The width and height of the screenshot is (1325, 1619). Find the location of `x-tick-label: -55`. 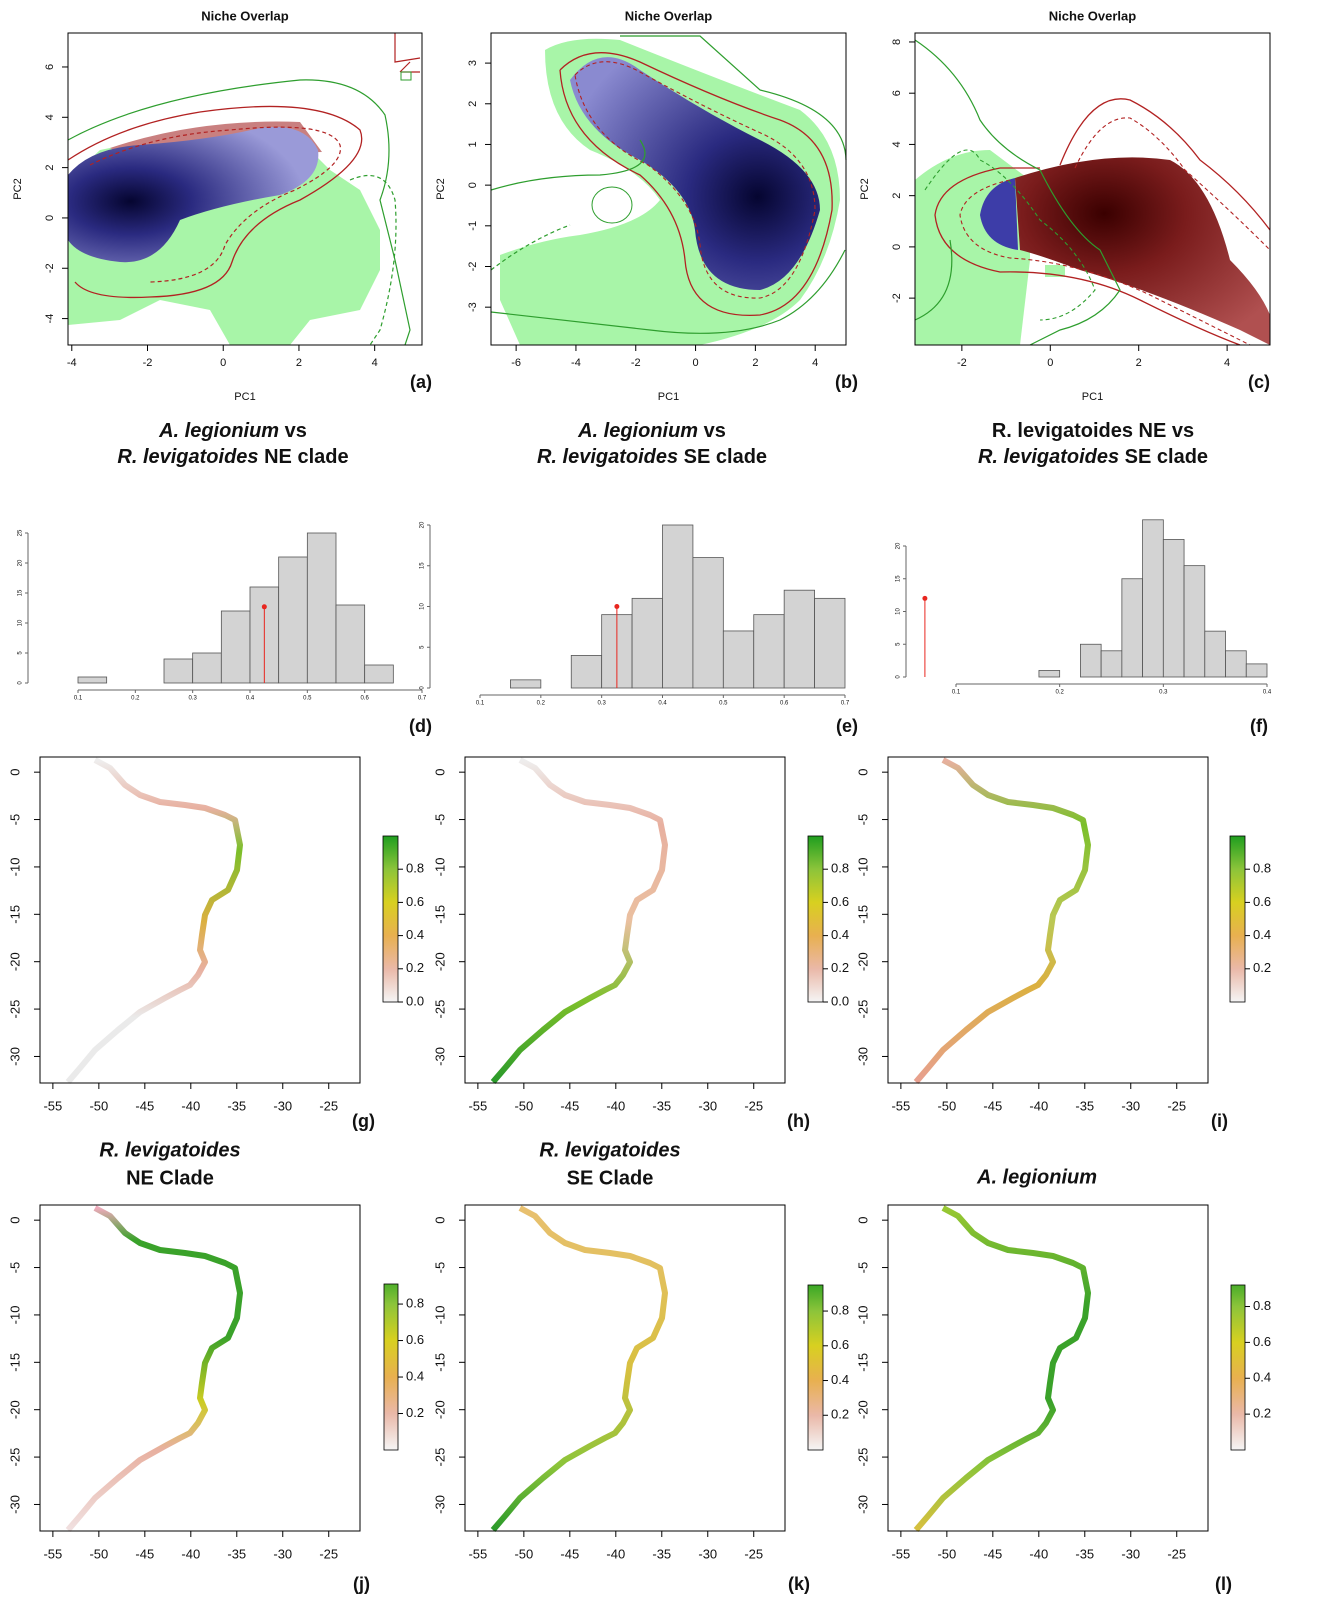

x-tick-label: -55 is located at coordinates (477, 1553).